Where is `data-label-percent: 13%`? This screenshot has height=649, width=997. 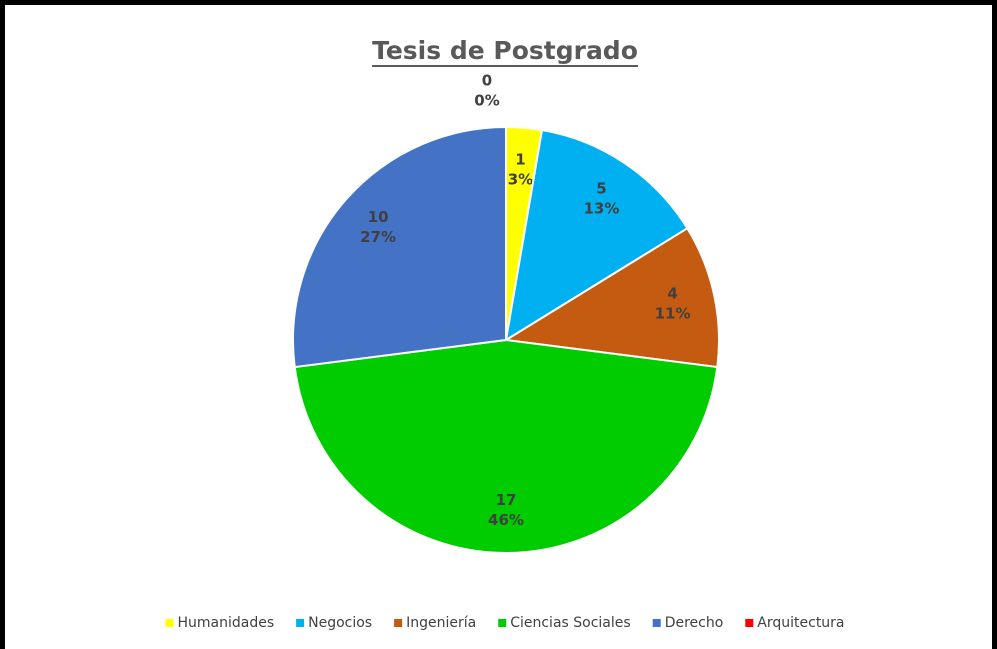
data-label-percent: 13% is located at coordinates (601, 208).